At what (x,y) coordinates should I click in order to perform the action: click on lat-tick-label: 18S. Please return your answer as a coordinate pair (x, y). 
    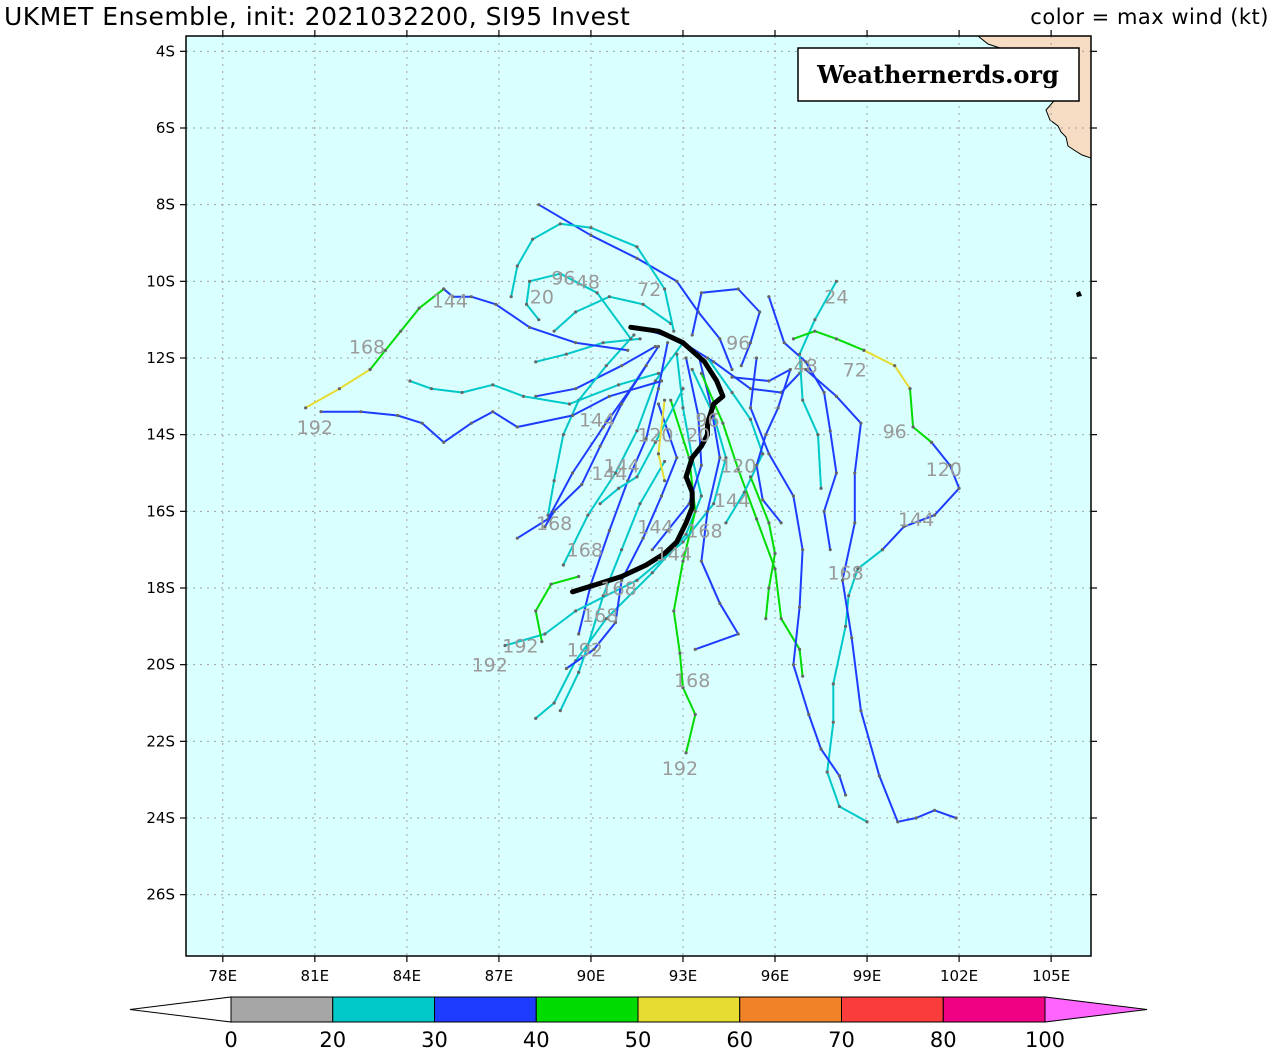
    Looking at the image, I should click on (160, 588).